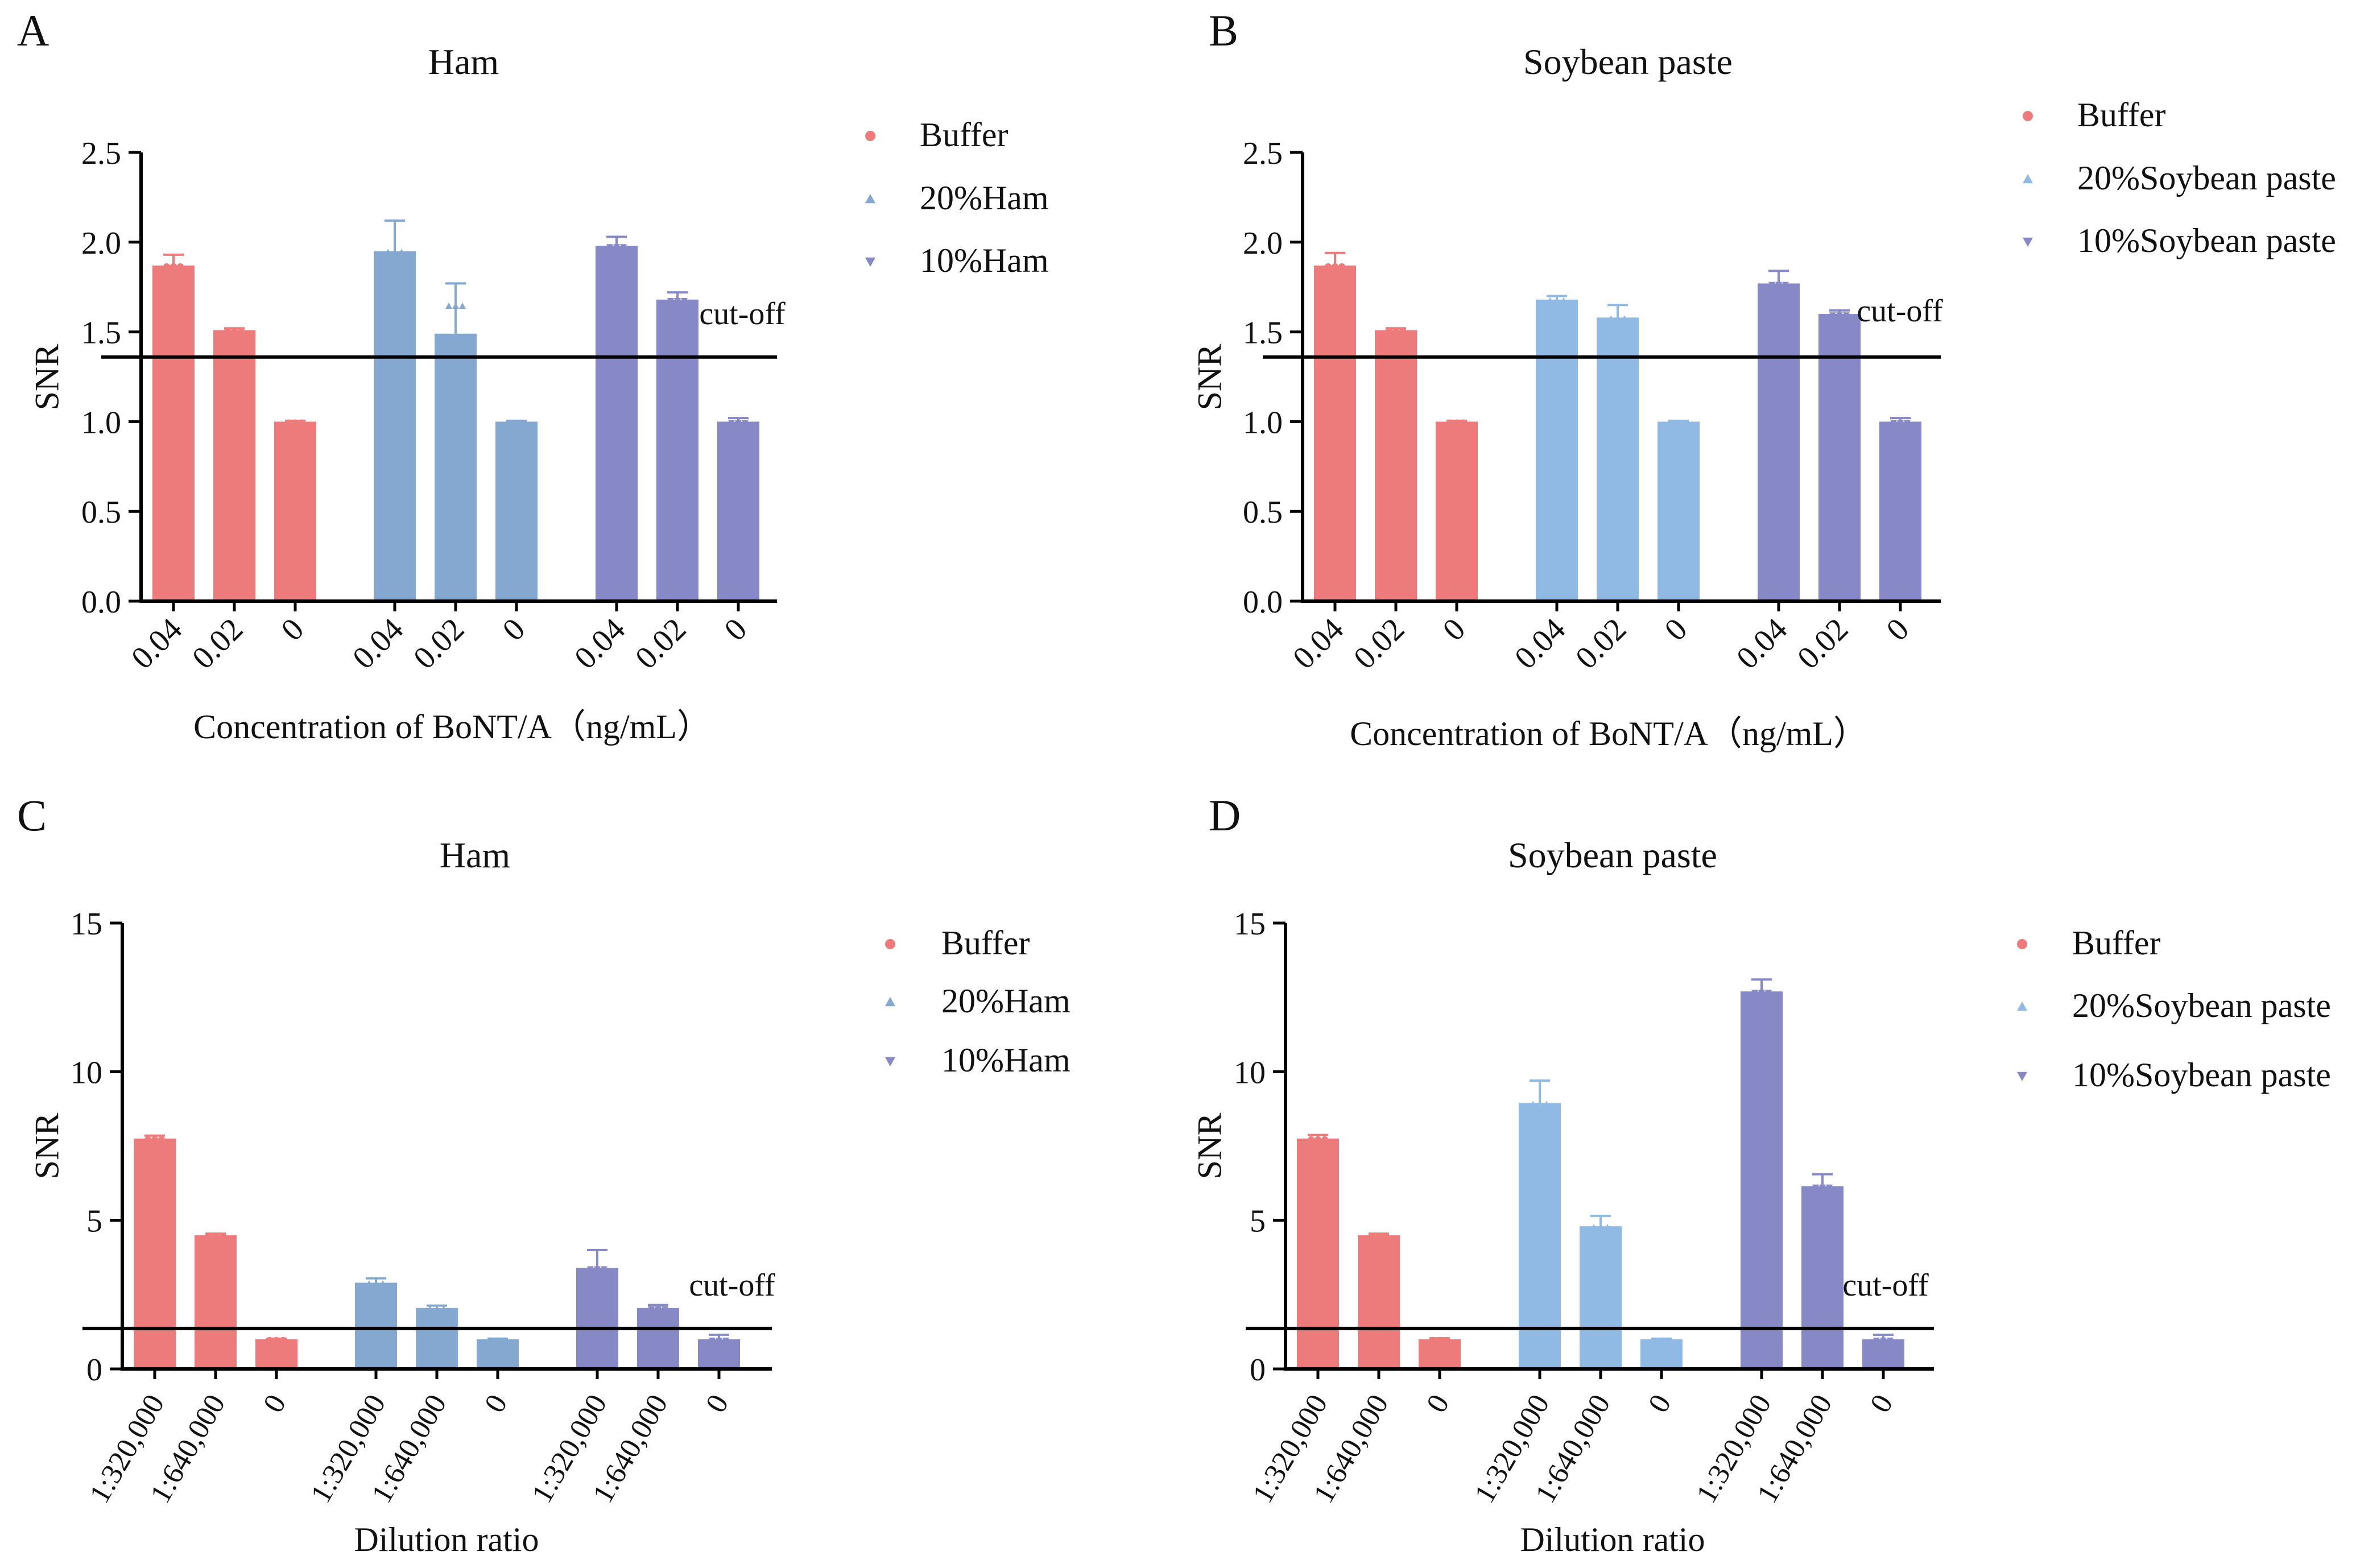 The image size is (2356, 1568). I want to click on x-axis-label: Concentration of BoNT/A（ng/mL）, so click(1608, 733).